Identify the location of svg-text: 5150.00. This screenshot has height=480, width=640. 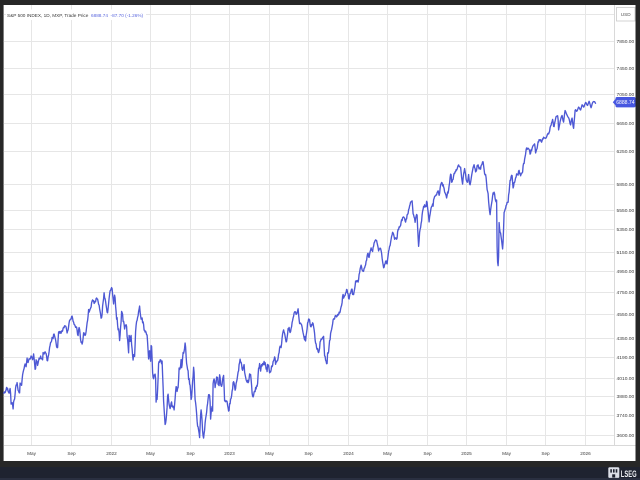
(626, 253).